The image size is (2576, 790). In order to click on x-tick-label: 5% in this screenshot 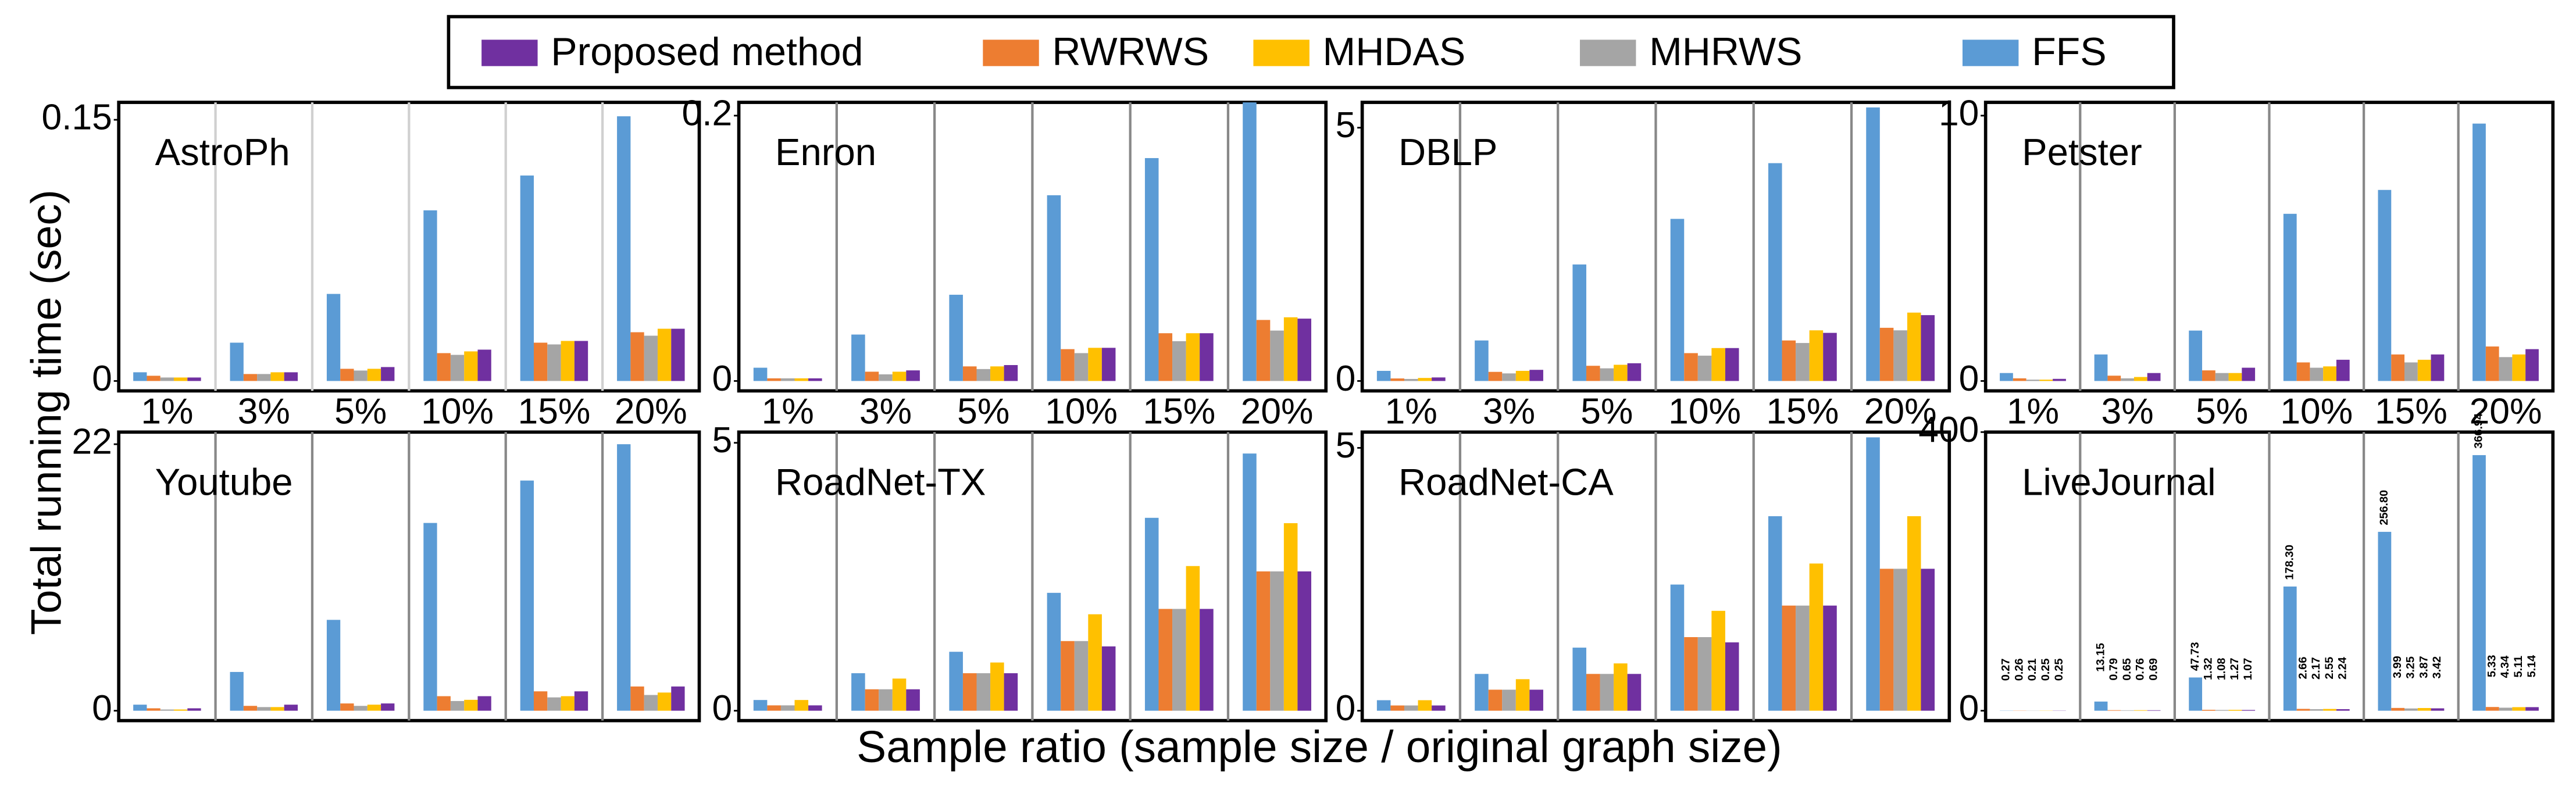, I will do `click(1606, 412)`.